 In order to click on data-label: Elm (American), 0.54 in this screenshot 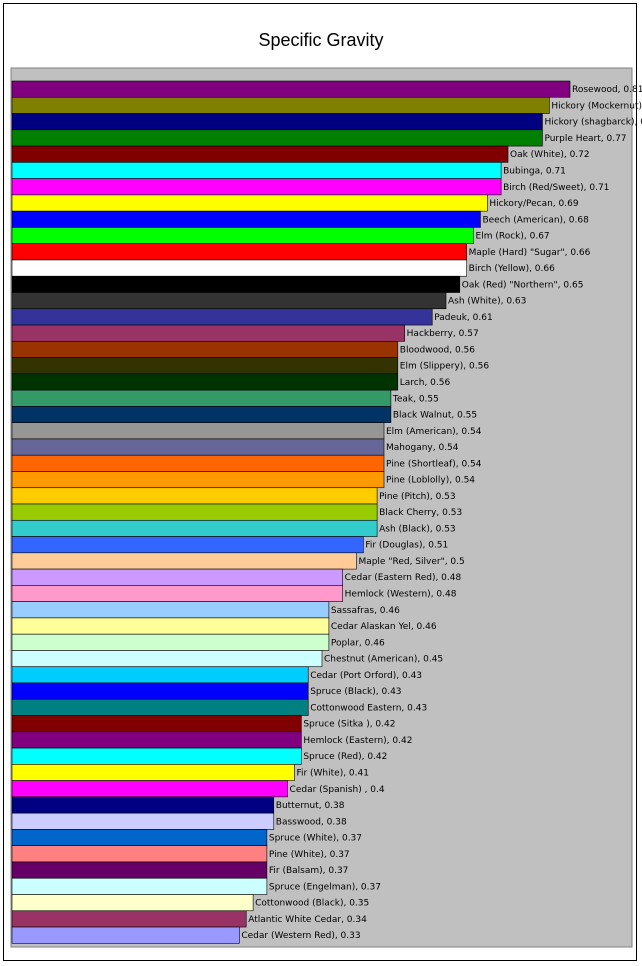, I will do `click(434, 432)`.